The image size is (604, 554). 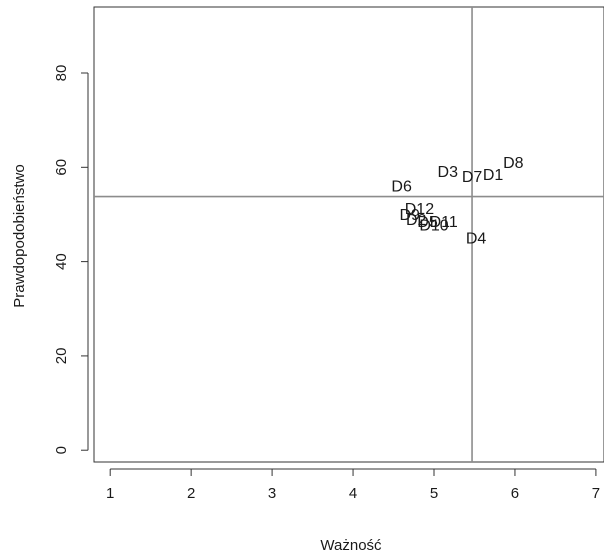 What do you see at coordinates (61, 167) in the screenshot?
I see `y-tick-label: 60` at bounding box center [61, 167].